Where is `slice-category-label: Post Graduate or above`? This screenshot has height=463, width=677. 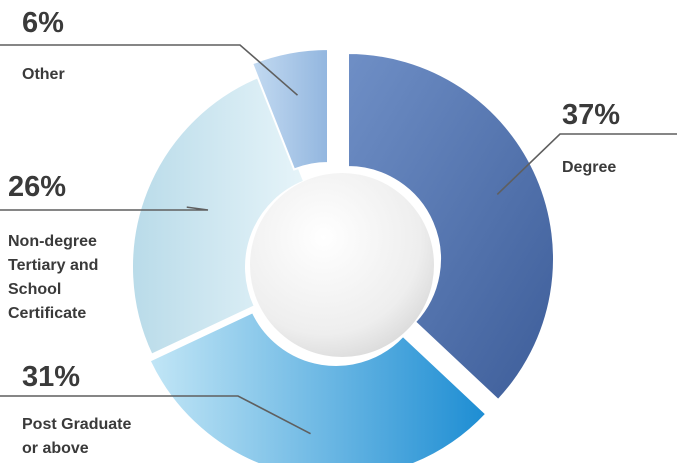
slice-category-label: Post Graduate or above is located at coordinates (76, 436).